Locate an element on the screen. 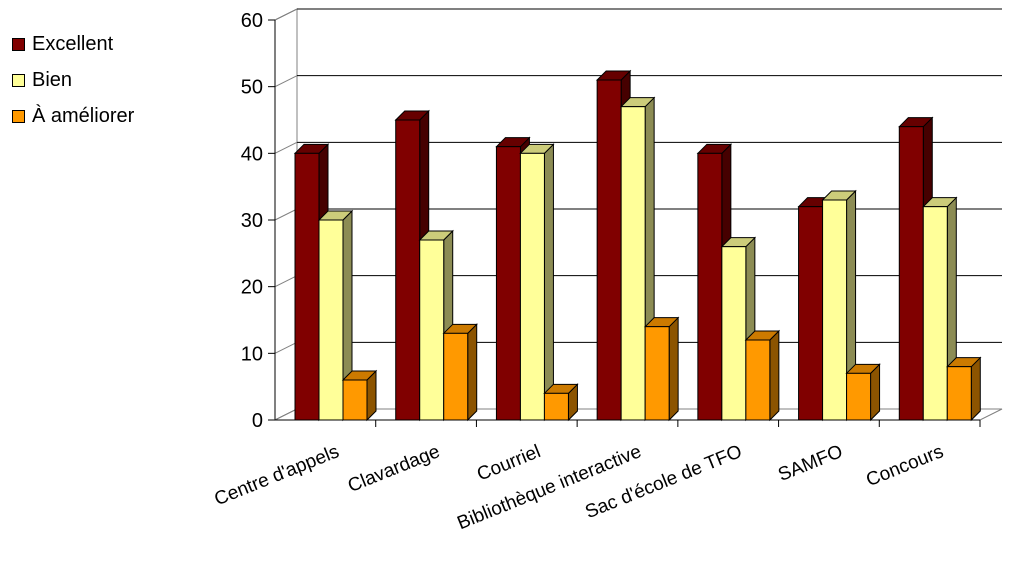 Image resolution: width=1016 pixels, height=586 pixels. legend-swatch-bien is located at coordinates (18, 80).